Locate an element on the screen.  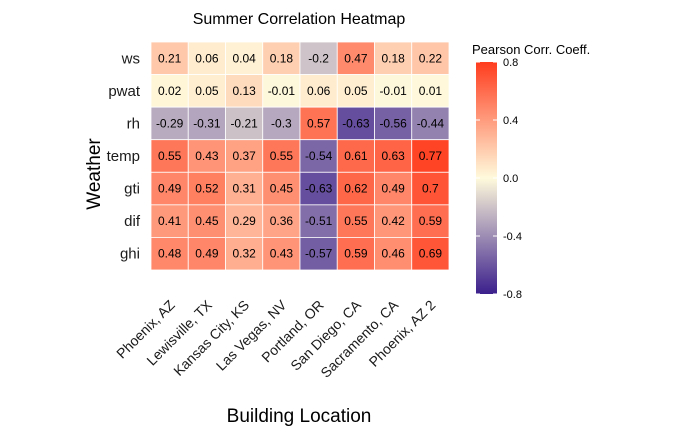
cell-value-label: -0.54 is located at coordinates (319, 156).